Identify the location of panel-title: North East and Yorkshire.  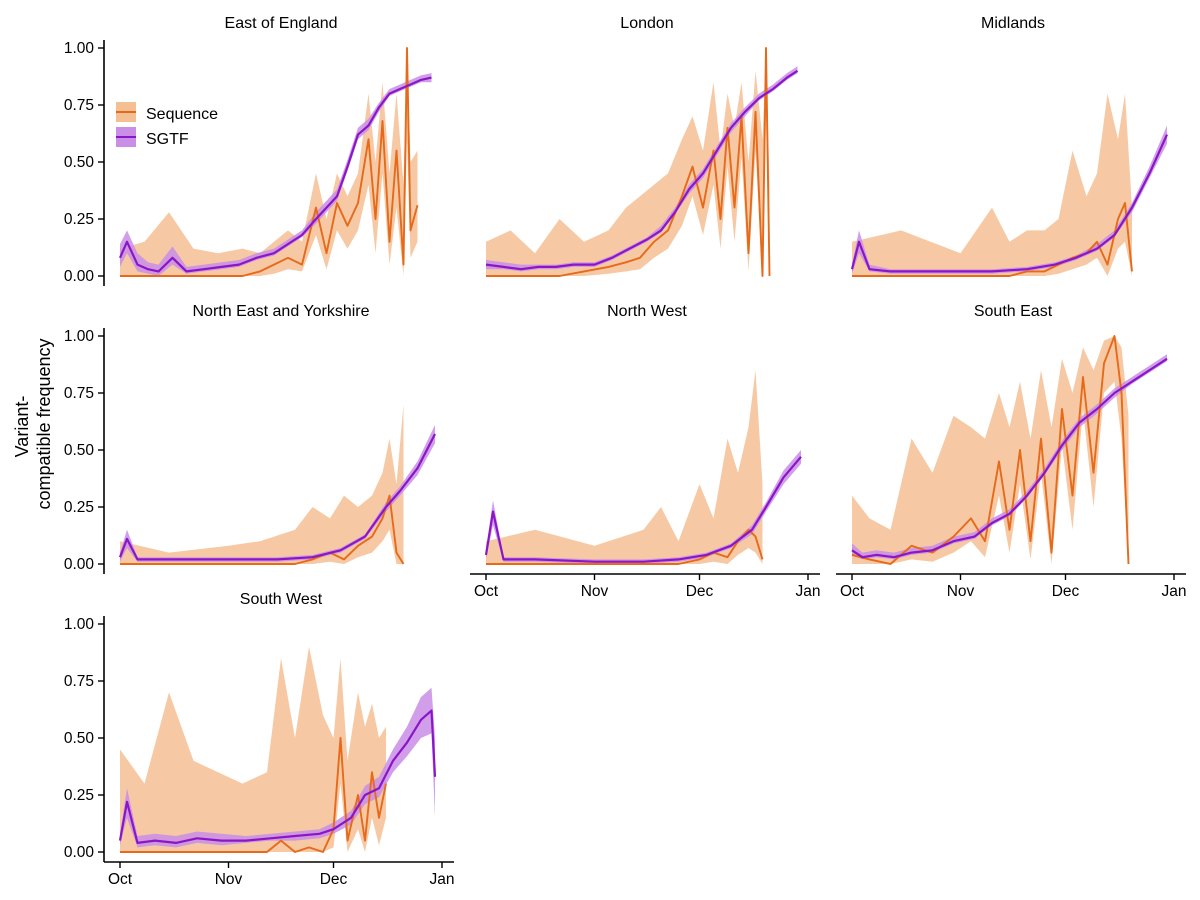
(281, 311).